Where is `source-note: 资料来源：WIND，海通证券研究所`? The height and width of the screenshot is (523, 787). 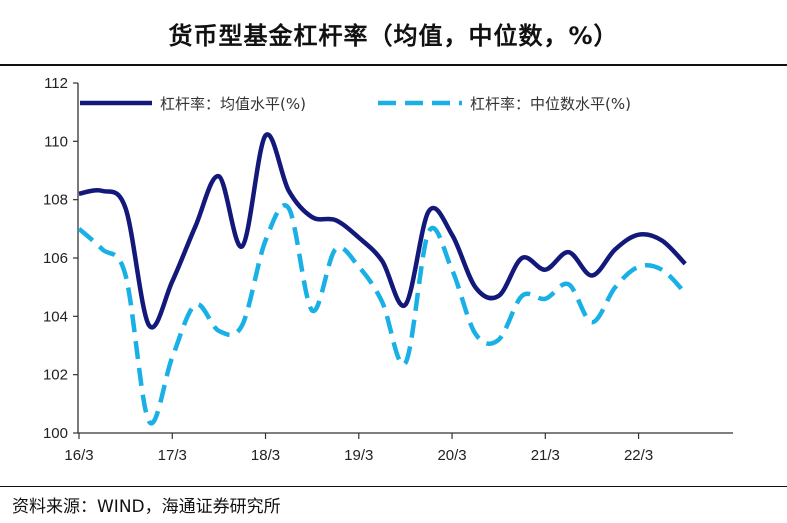 source-note: 资料来源：WIND，海通证券研究所 is located at coordinates (146, 507).